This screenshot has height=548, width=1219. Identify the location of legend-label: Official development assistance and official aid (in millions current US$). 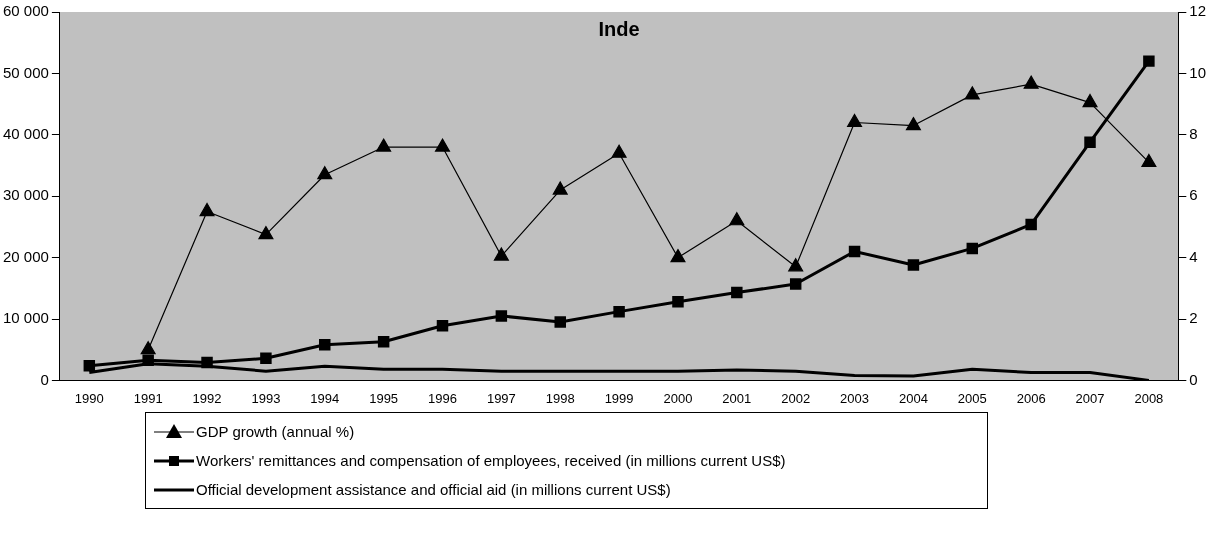
(433, 489).